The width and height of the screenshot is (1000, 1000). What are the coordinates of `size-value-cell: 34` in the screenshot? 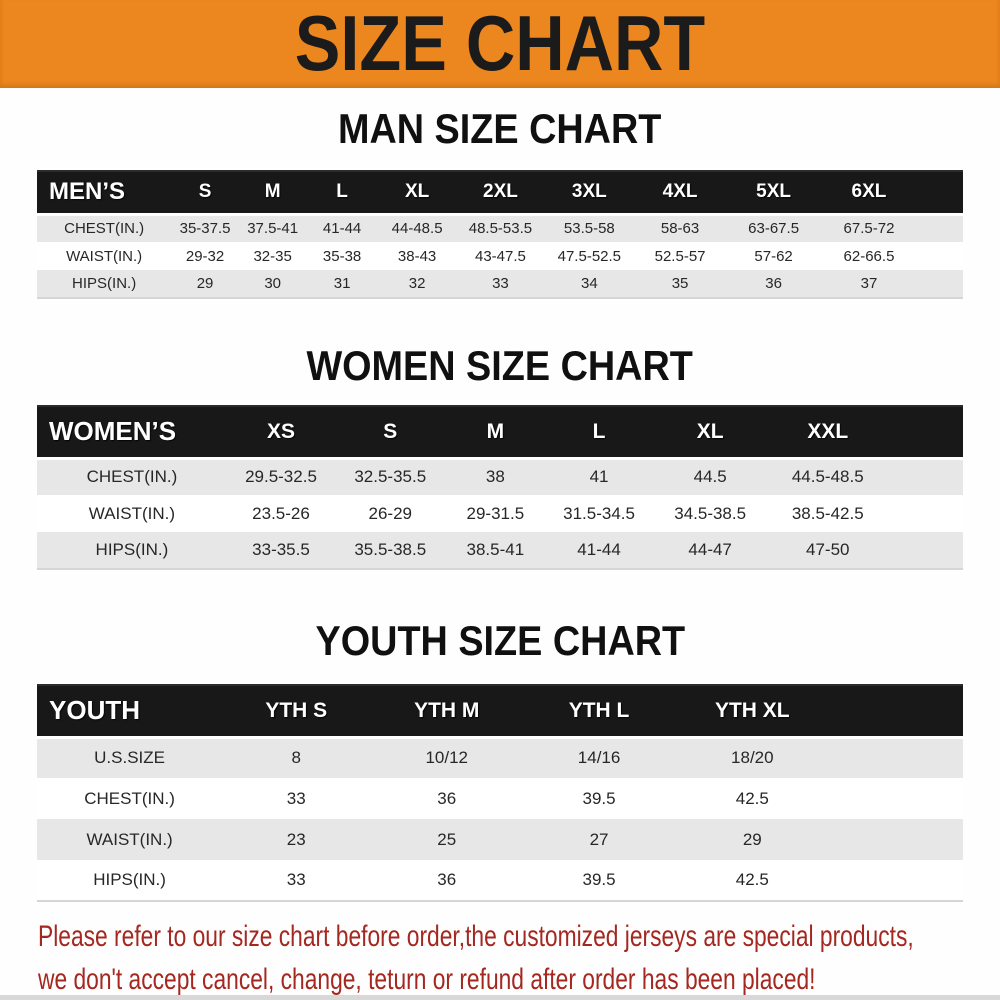 It's located at (589, 284).